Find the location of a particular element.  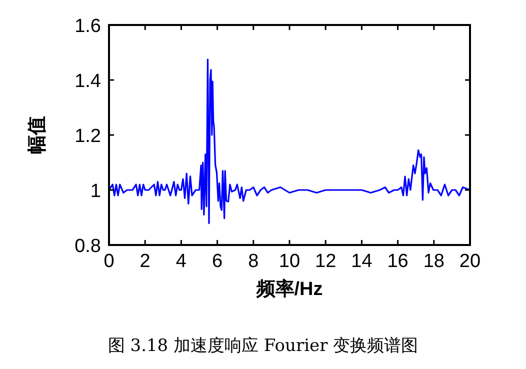

x-tick-label: 10 is located at coordinates (289, 261).